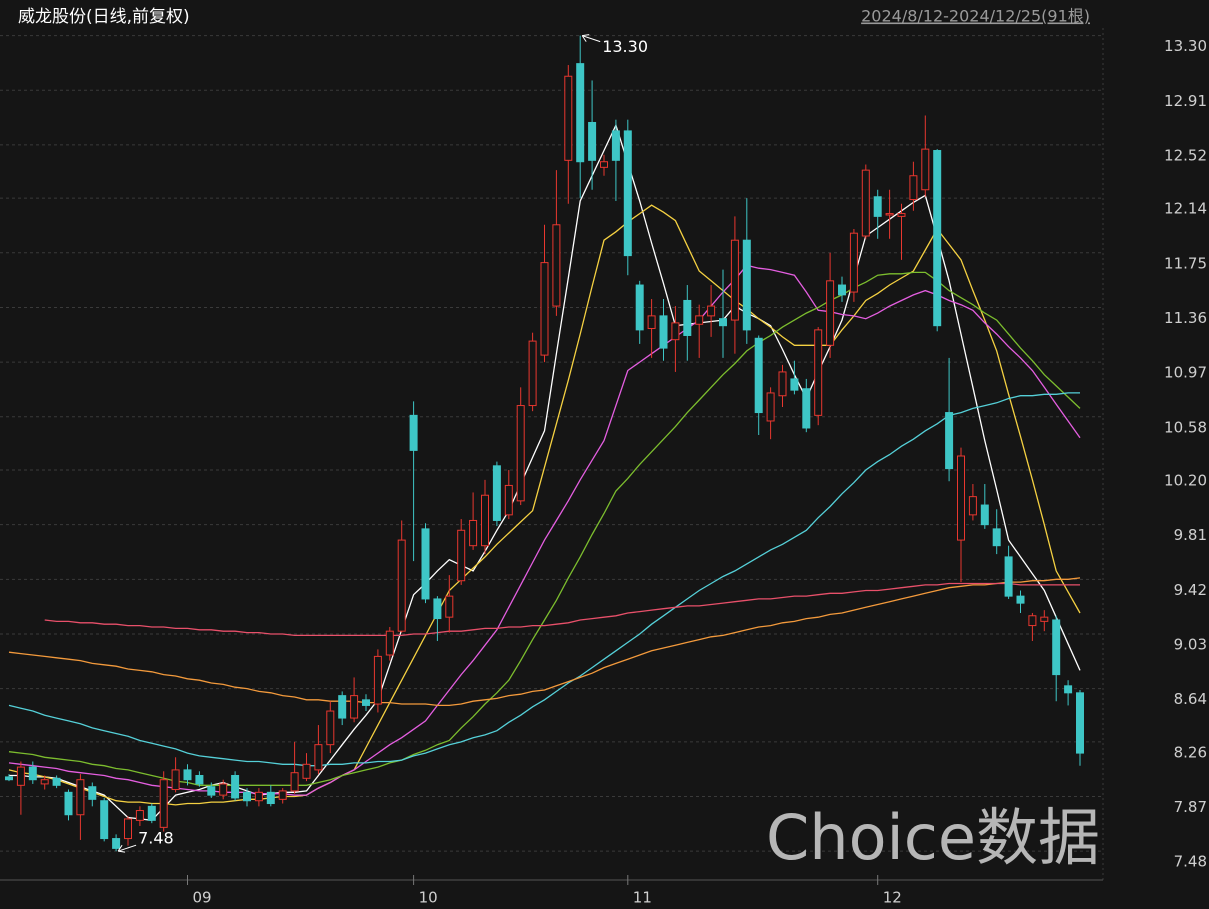 This screenshot has height=909, width=1209. What do you see at coordinates (562, 609) in the screenshot?
I see `ma-line` at bounding box center [562, 609].